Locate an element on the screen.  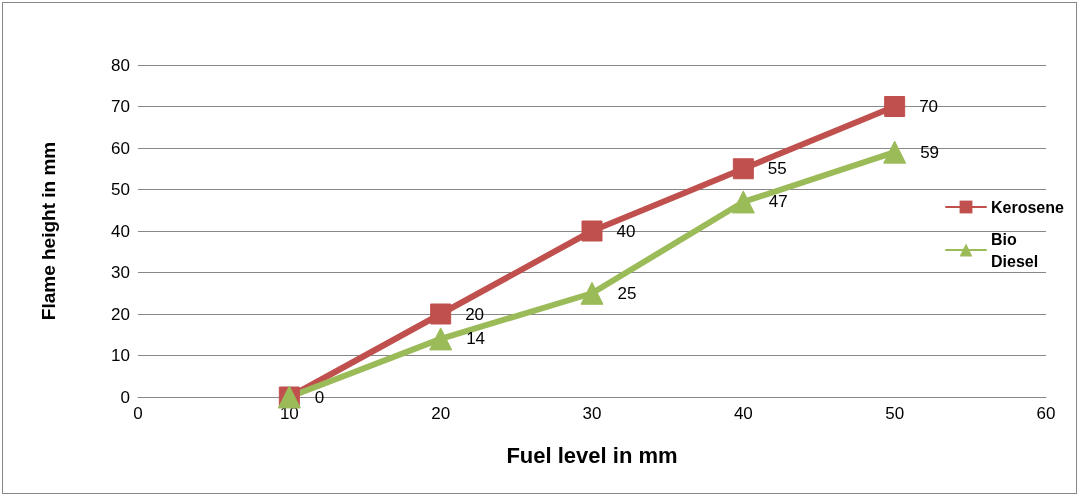
y-tick-label: 0 is located at coordinates (125, 397).